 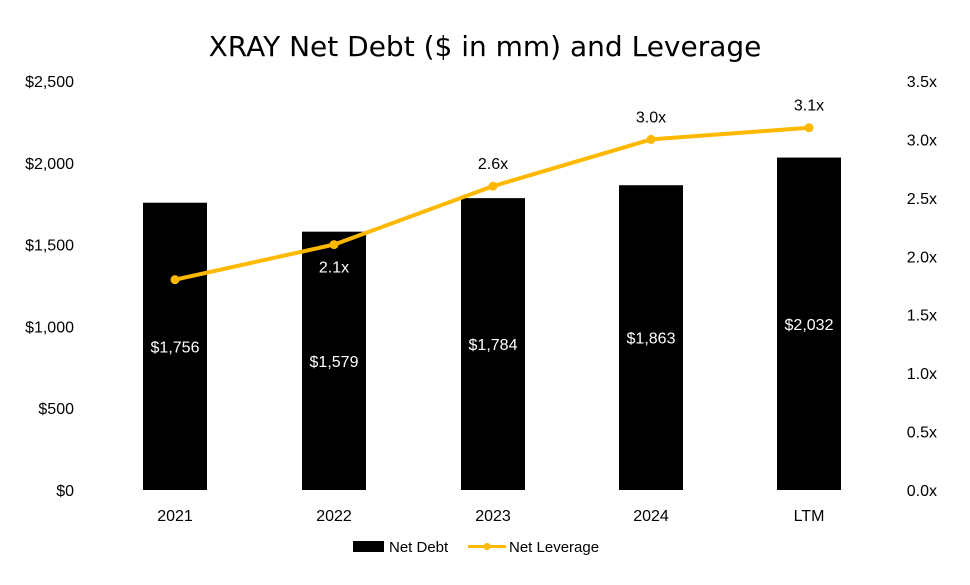 I want to click on right-axis-tick-label: 1.5x, so click(x=922, y=316).